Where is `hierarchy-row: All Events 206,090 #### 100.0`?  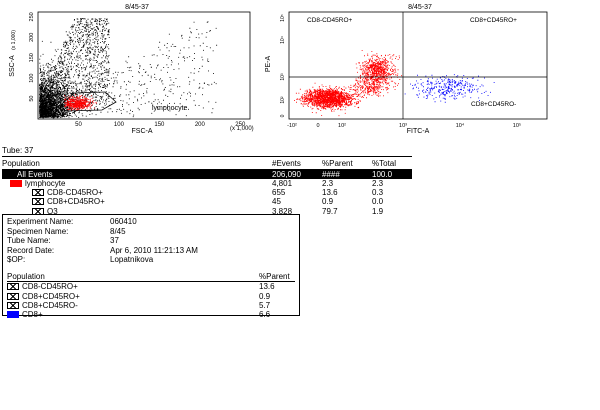
hierarchy-row: All Events 206,090 #### 100.0 is located at coordinates (207, 174).